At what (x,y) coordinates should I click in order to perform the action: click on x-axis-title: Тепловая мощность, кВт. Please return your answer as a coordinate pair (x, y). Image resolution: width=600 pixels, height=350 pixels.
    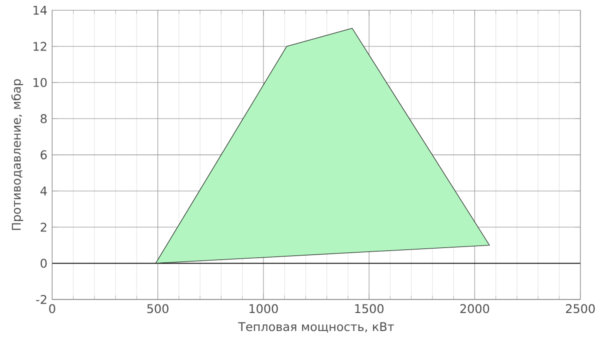
    Looking at the image, I should click on (316, 327).